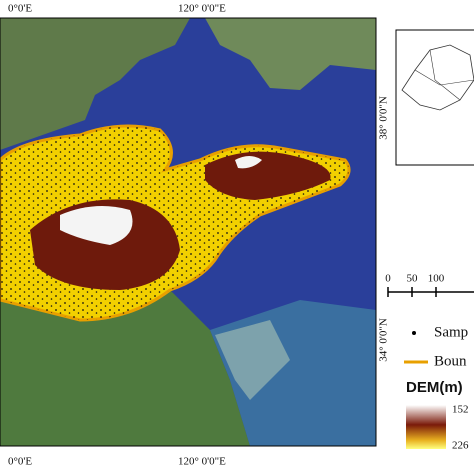 The image size is (474, 474). What do you see at coordinates (248, 162) in the screenshot?
I see `dem-peak-east` at bounding box center [248, 162].